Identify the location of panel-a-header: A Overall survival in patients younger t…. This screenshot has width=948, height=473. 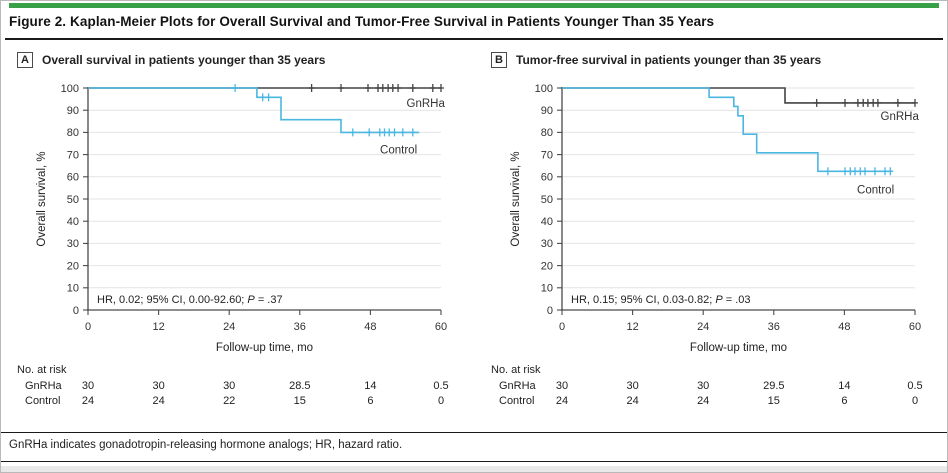
(246, 60).